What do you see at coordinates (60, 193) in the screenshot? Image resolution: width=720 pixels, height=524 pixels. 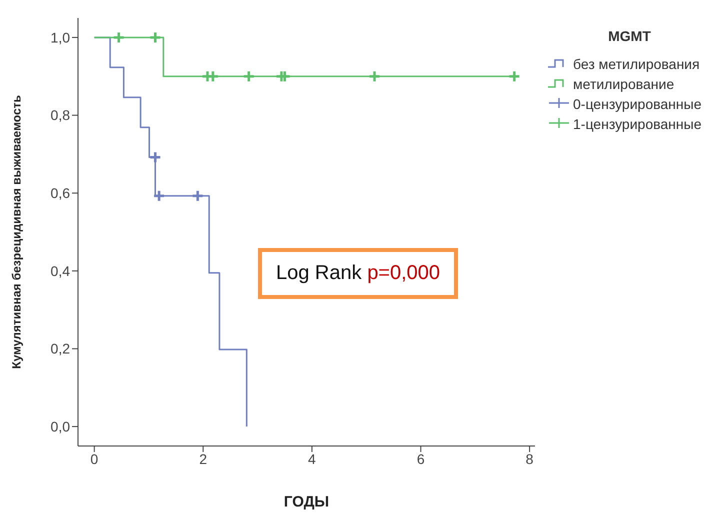 I see `y-tick-label: 0,6` at bounding box center [60, 193].